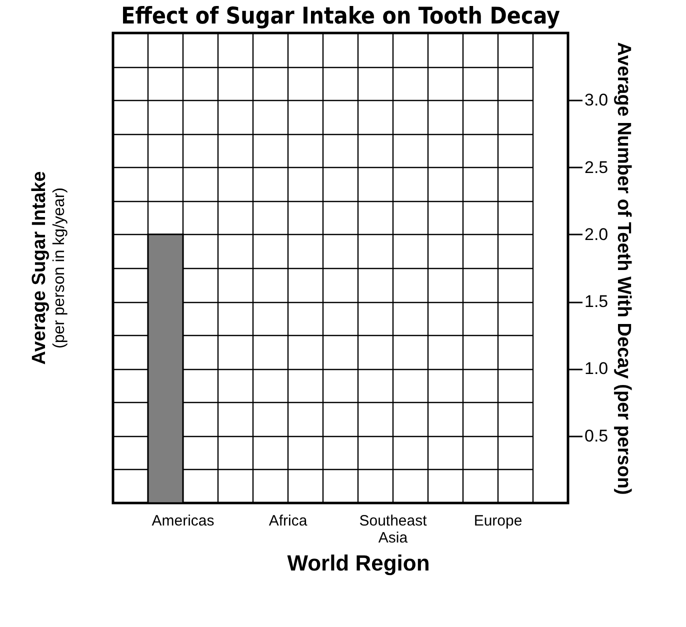 This screenshot has height=627, width=686. Describe the element at coordinates (340, 16) in the screenshot. I see `chart-title: Effect of Sugar Intake on Tooth Decay` at that location.